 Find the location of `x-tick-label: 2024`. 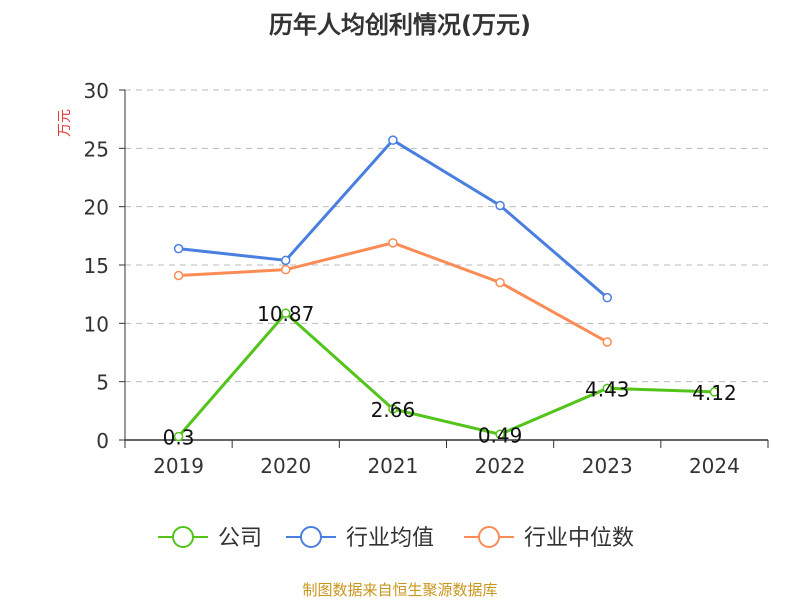

x-tick-label: 2024 is located at coordinates (714, 466).